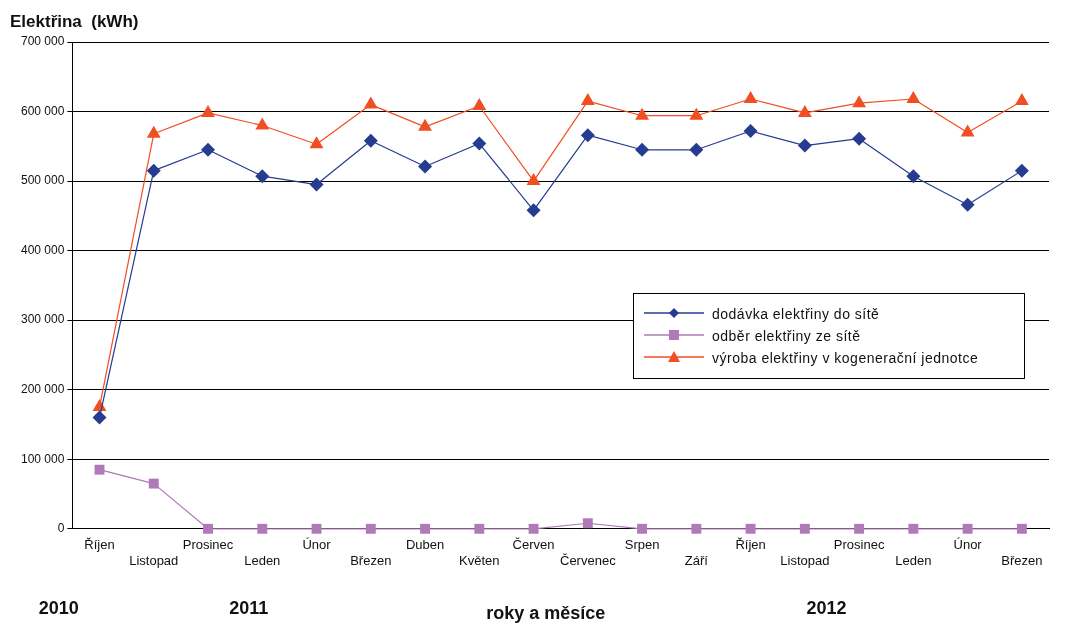  What do you see at coordinates (826, 607) in the screenshot?
I see `text: 2012` at bounding box center [826, 607].